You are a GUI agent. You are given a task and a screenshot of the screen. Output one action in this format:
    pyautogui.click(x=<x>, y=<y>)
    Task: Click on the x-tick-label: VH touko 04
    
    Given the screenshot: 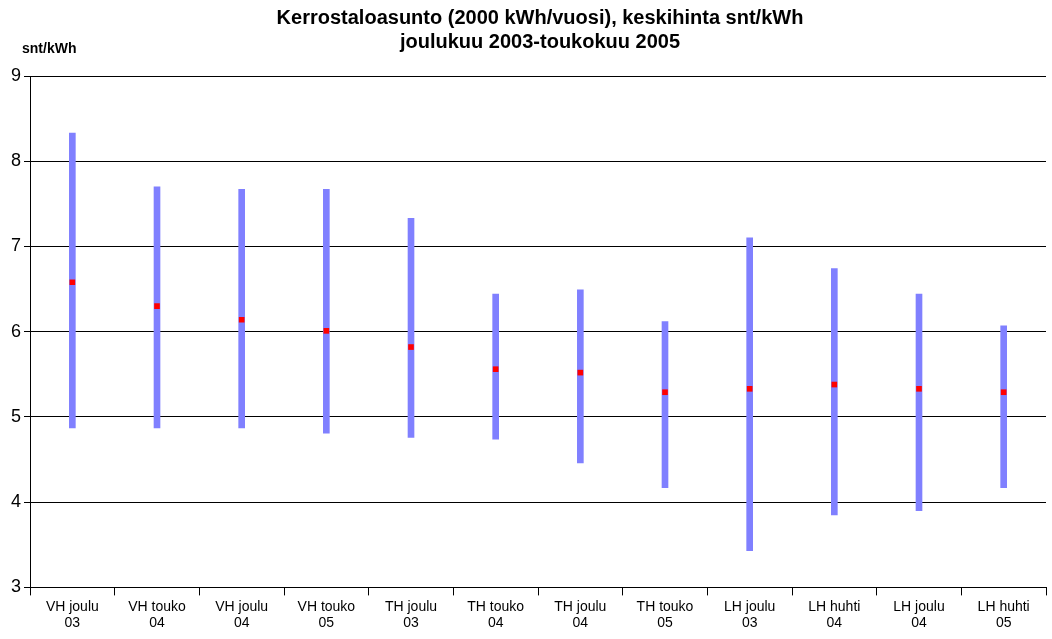 What is the action you would take?
    pyautogui.click(x=157, y=614)
    